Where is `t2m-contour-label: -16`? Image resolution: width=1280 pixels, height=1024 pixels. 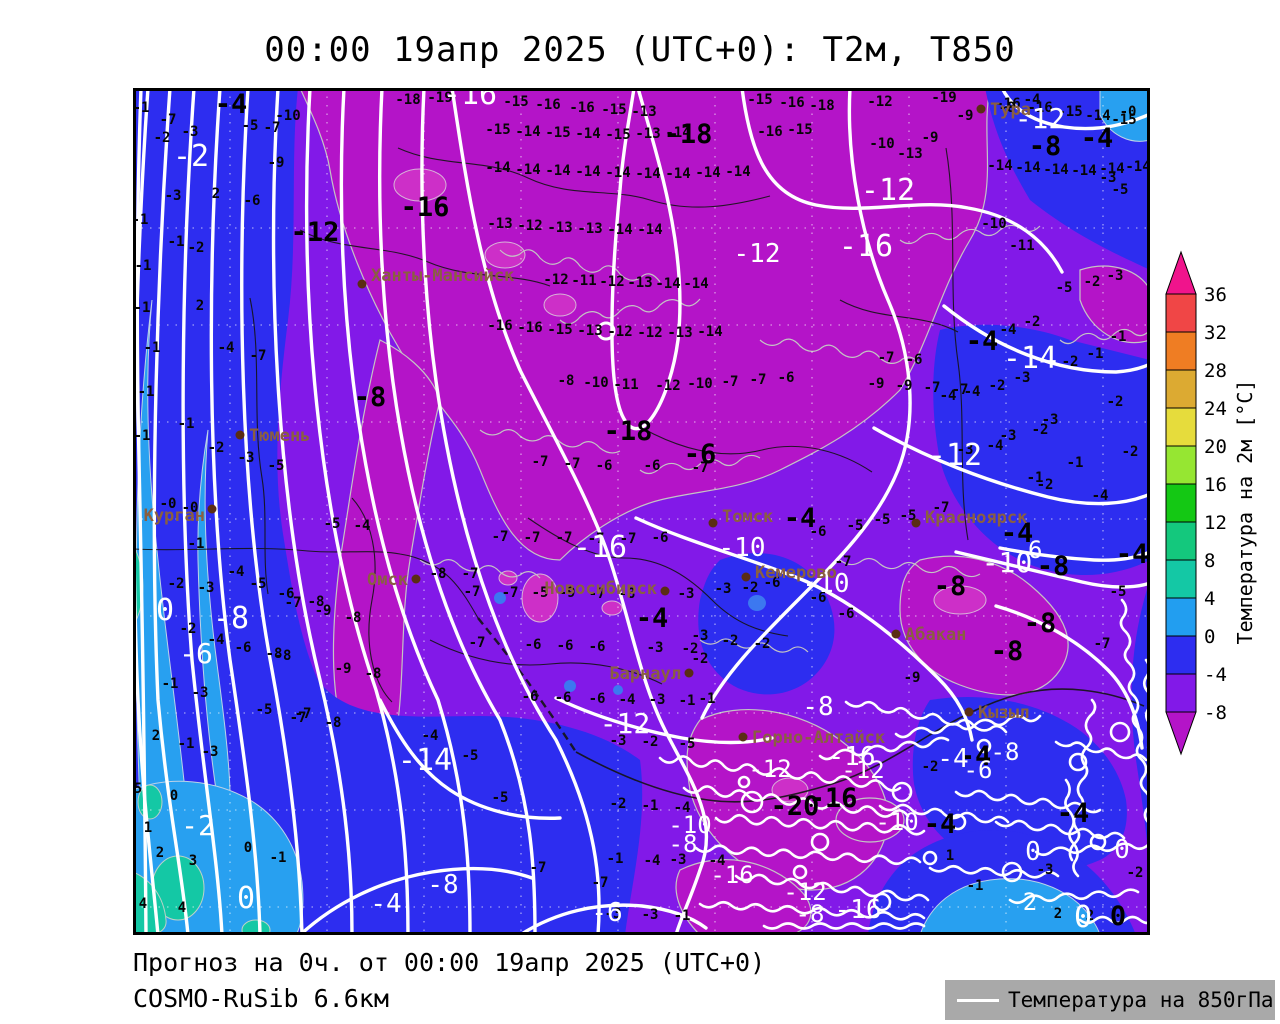 t2m-contour-label: -16 is located at coordinates (833, 798).